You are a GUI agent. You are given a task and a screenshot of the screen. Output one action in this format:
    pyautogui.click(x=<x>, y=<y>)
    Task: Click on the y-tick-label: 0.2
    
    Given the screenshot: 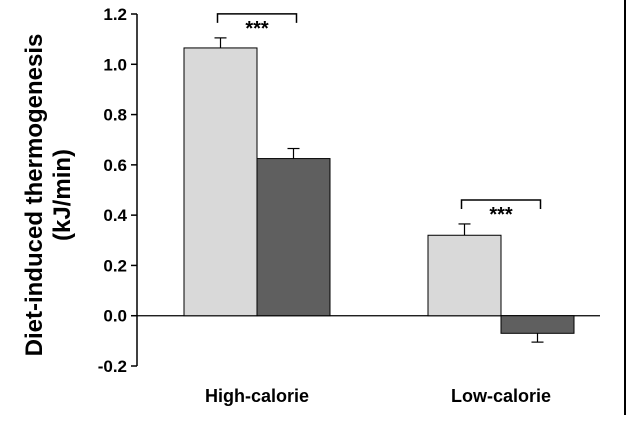 What is the action you would take?
    pyautogui.click(x=115, y=265)
    